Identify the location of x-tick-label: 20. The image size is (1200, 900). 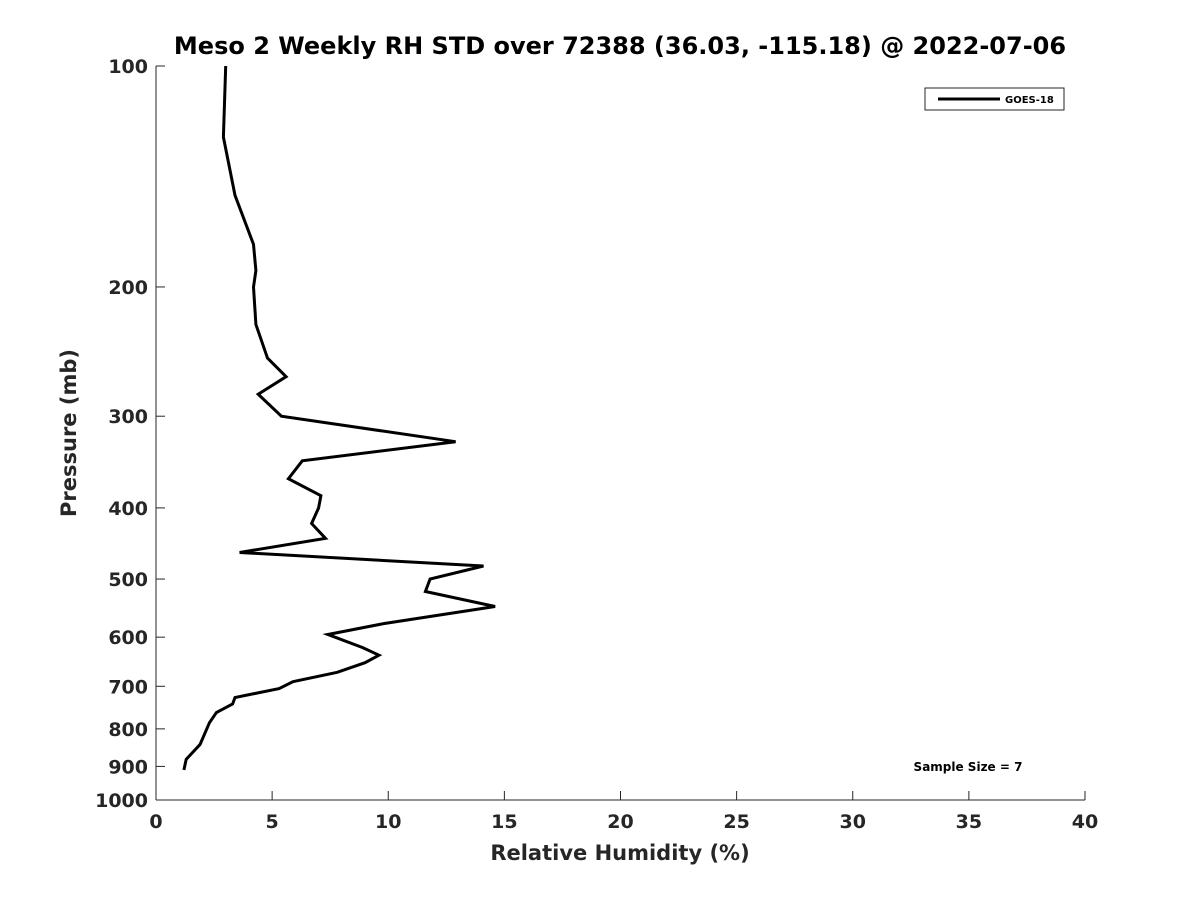
(620, 822).